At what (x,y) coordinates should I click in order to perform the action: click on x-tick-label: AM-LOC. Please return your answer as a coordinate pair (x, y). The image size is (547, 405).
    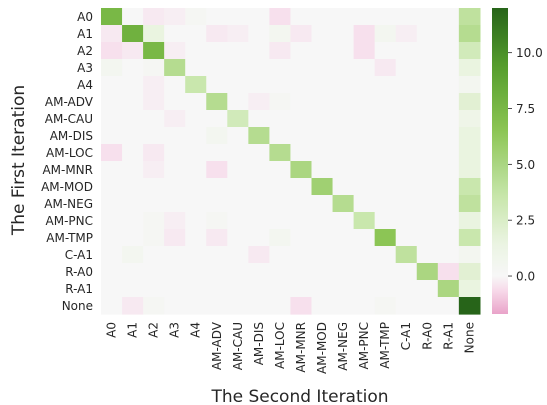
    Looking at the image, I should click on (280, 345).